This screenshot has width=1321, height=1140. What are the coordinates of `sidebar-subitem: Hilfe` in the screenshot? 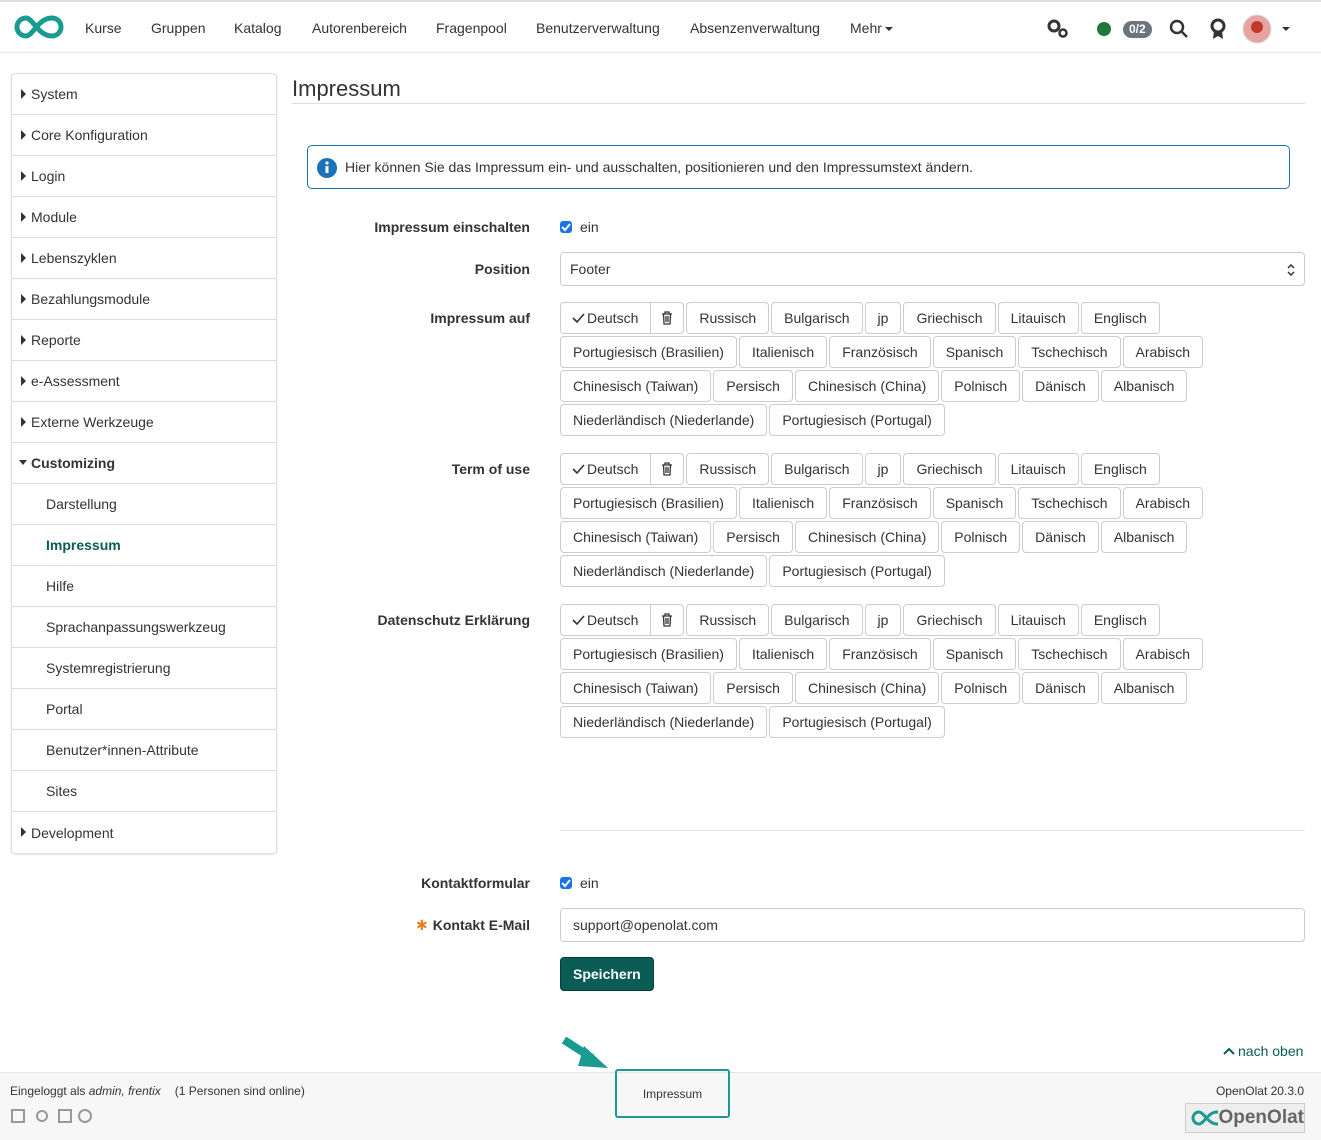 It's located at (144, 586).